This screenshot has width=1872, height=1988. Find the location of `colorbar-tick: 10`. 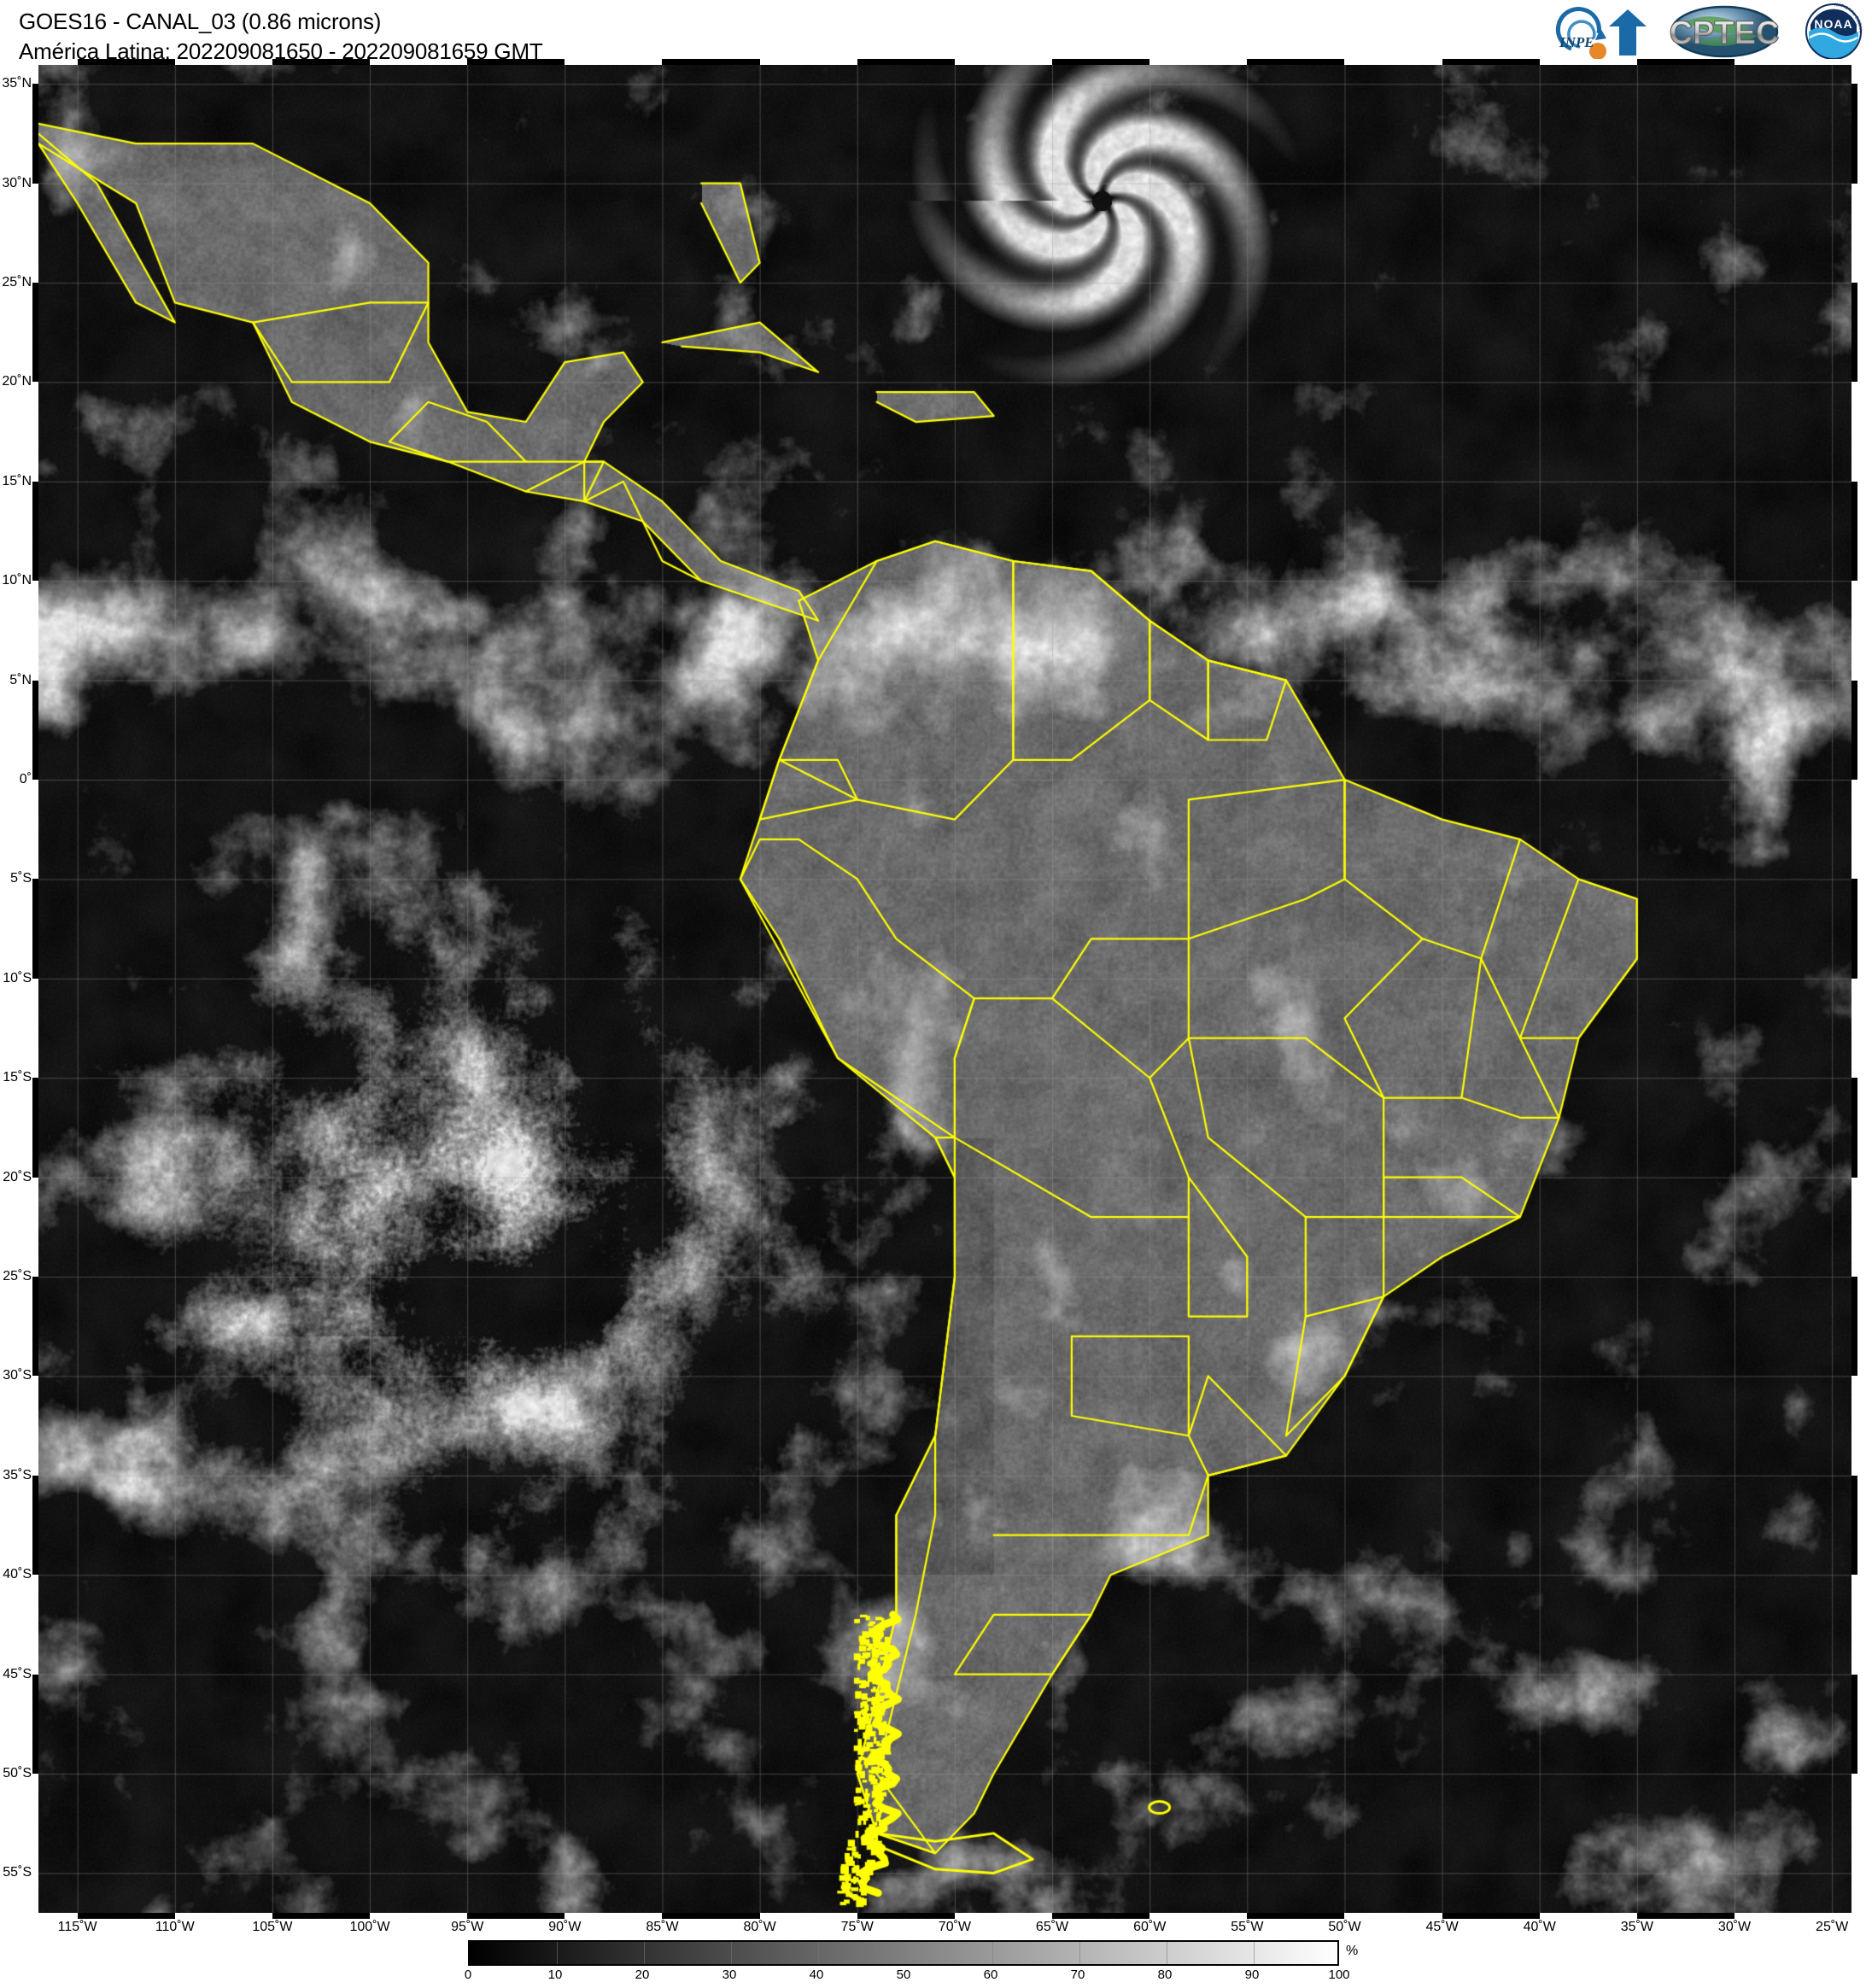

colorbar-tick: 10 is located at coordinates (555, 1975).